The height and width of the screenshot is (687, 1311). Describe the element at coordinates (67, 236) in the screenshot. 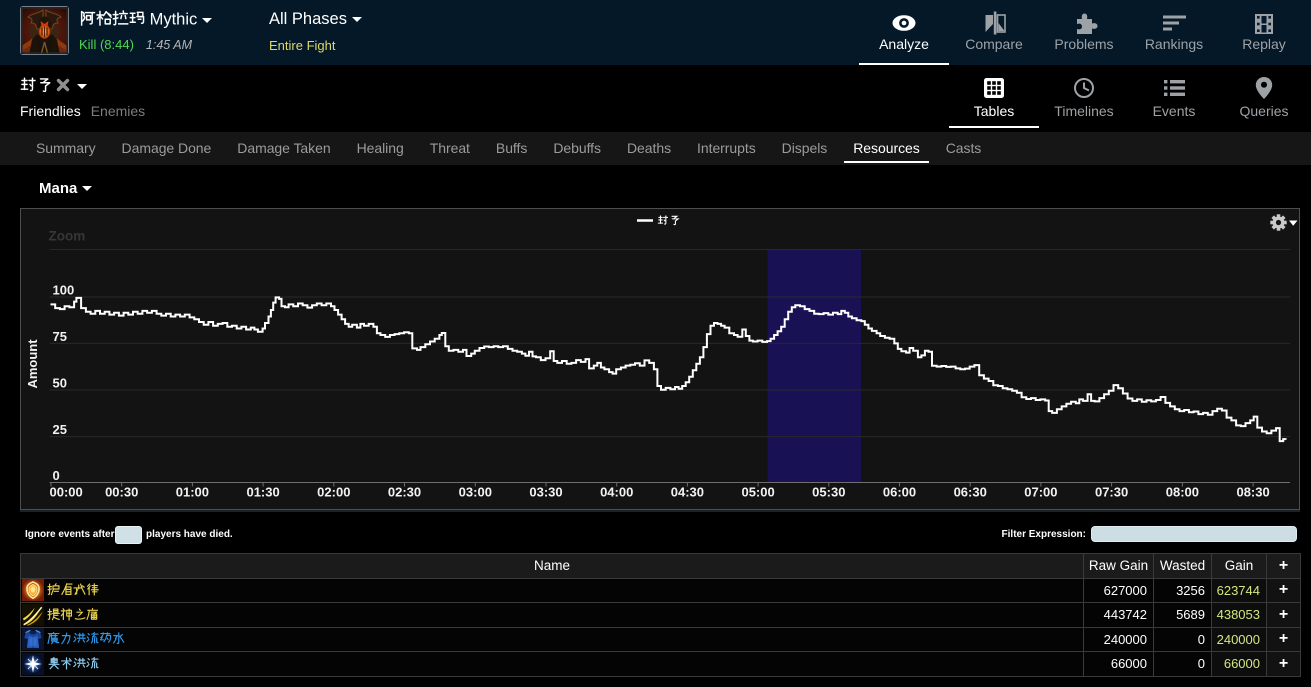

I see `svg-text: Zoom` at that location.